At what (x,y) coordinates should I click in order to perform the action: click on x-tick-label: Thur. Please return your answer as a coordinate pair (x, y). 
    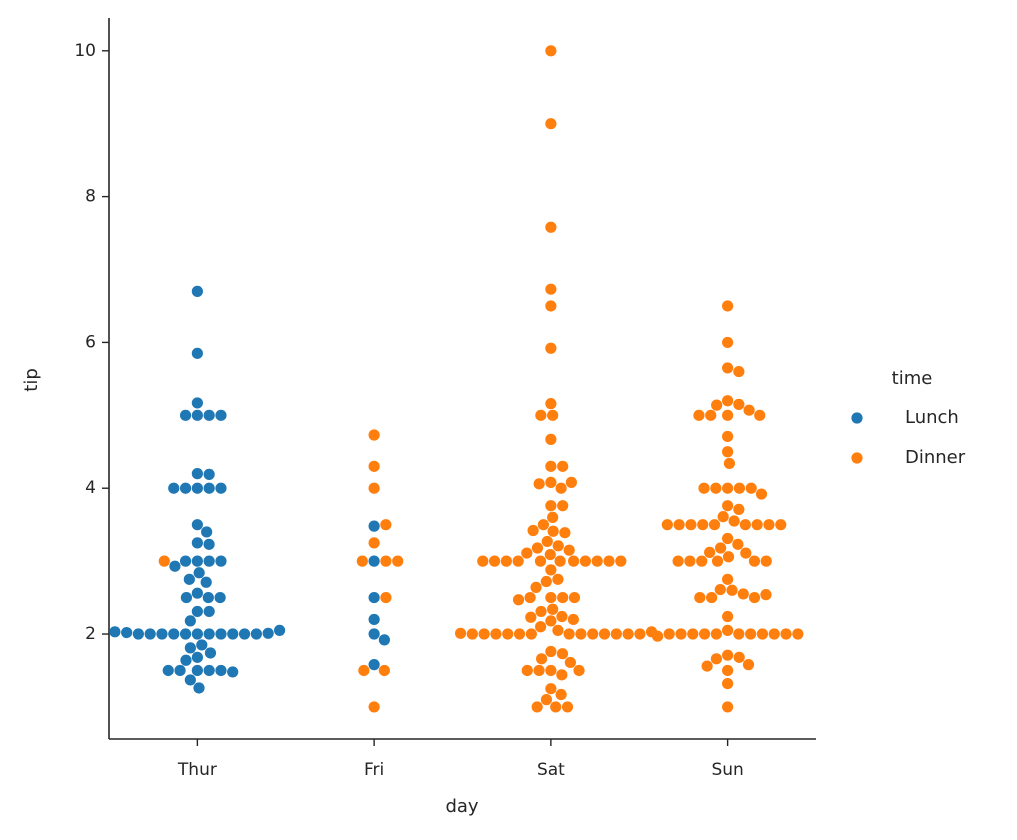
    Looking at the image, I should click on (197, 770).